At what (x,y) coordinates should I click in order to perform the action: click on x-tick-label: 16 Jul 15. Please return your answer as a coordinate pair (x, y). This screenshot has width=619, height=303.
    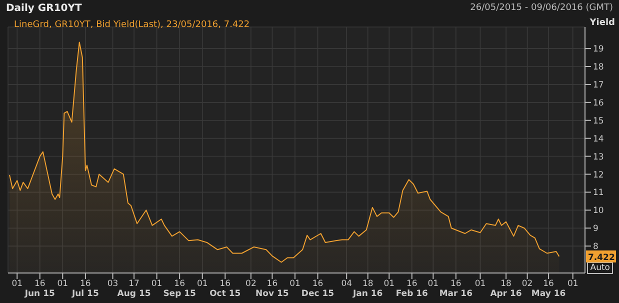
    Looking at the image, I should click on (84, 289).